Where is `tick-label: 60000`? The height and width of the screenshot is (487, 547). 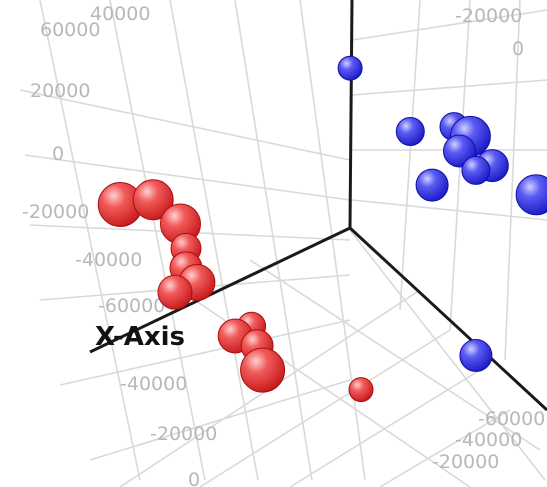
tick-label: 60000 is located at coordinates (70, 30).